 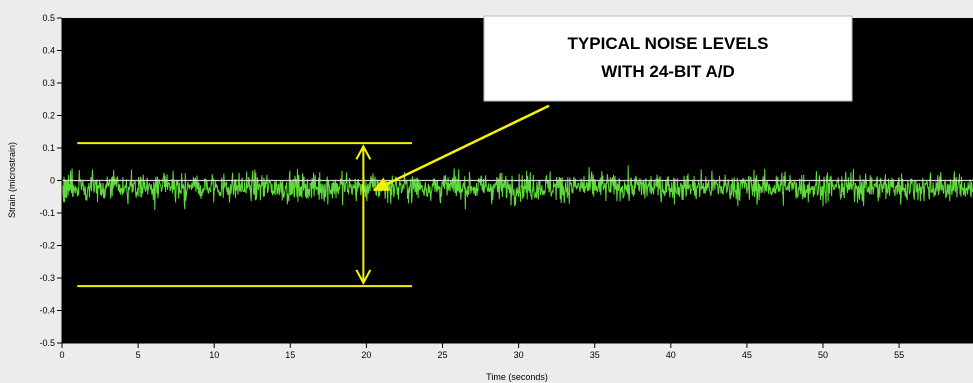 I want to click on annotation-box: TYPICAL NOISE LEVELS WITH 24-BIT A/D, so click(x=668, y=58).